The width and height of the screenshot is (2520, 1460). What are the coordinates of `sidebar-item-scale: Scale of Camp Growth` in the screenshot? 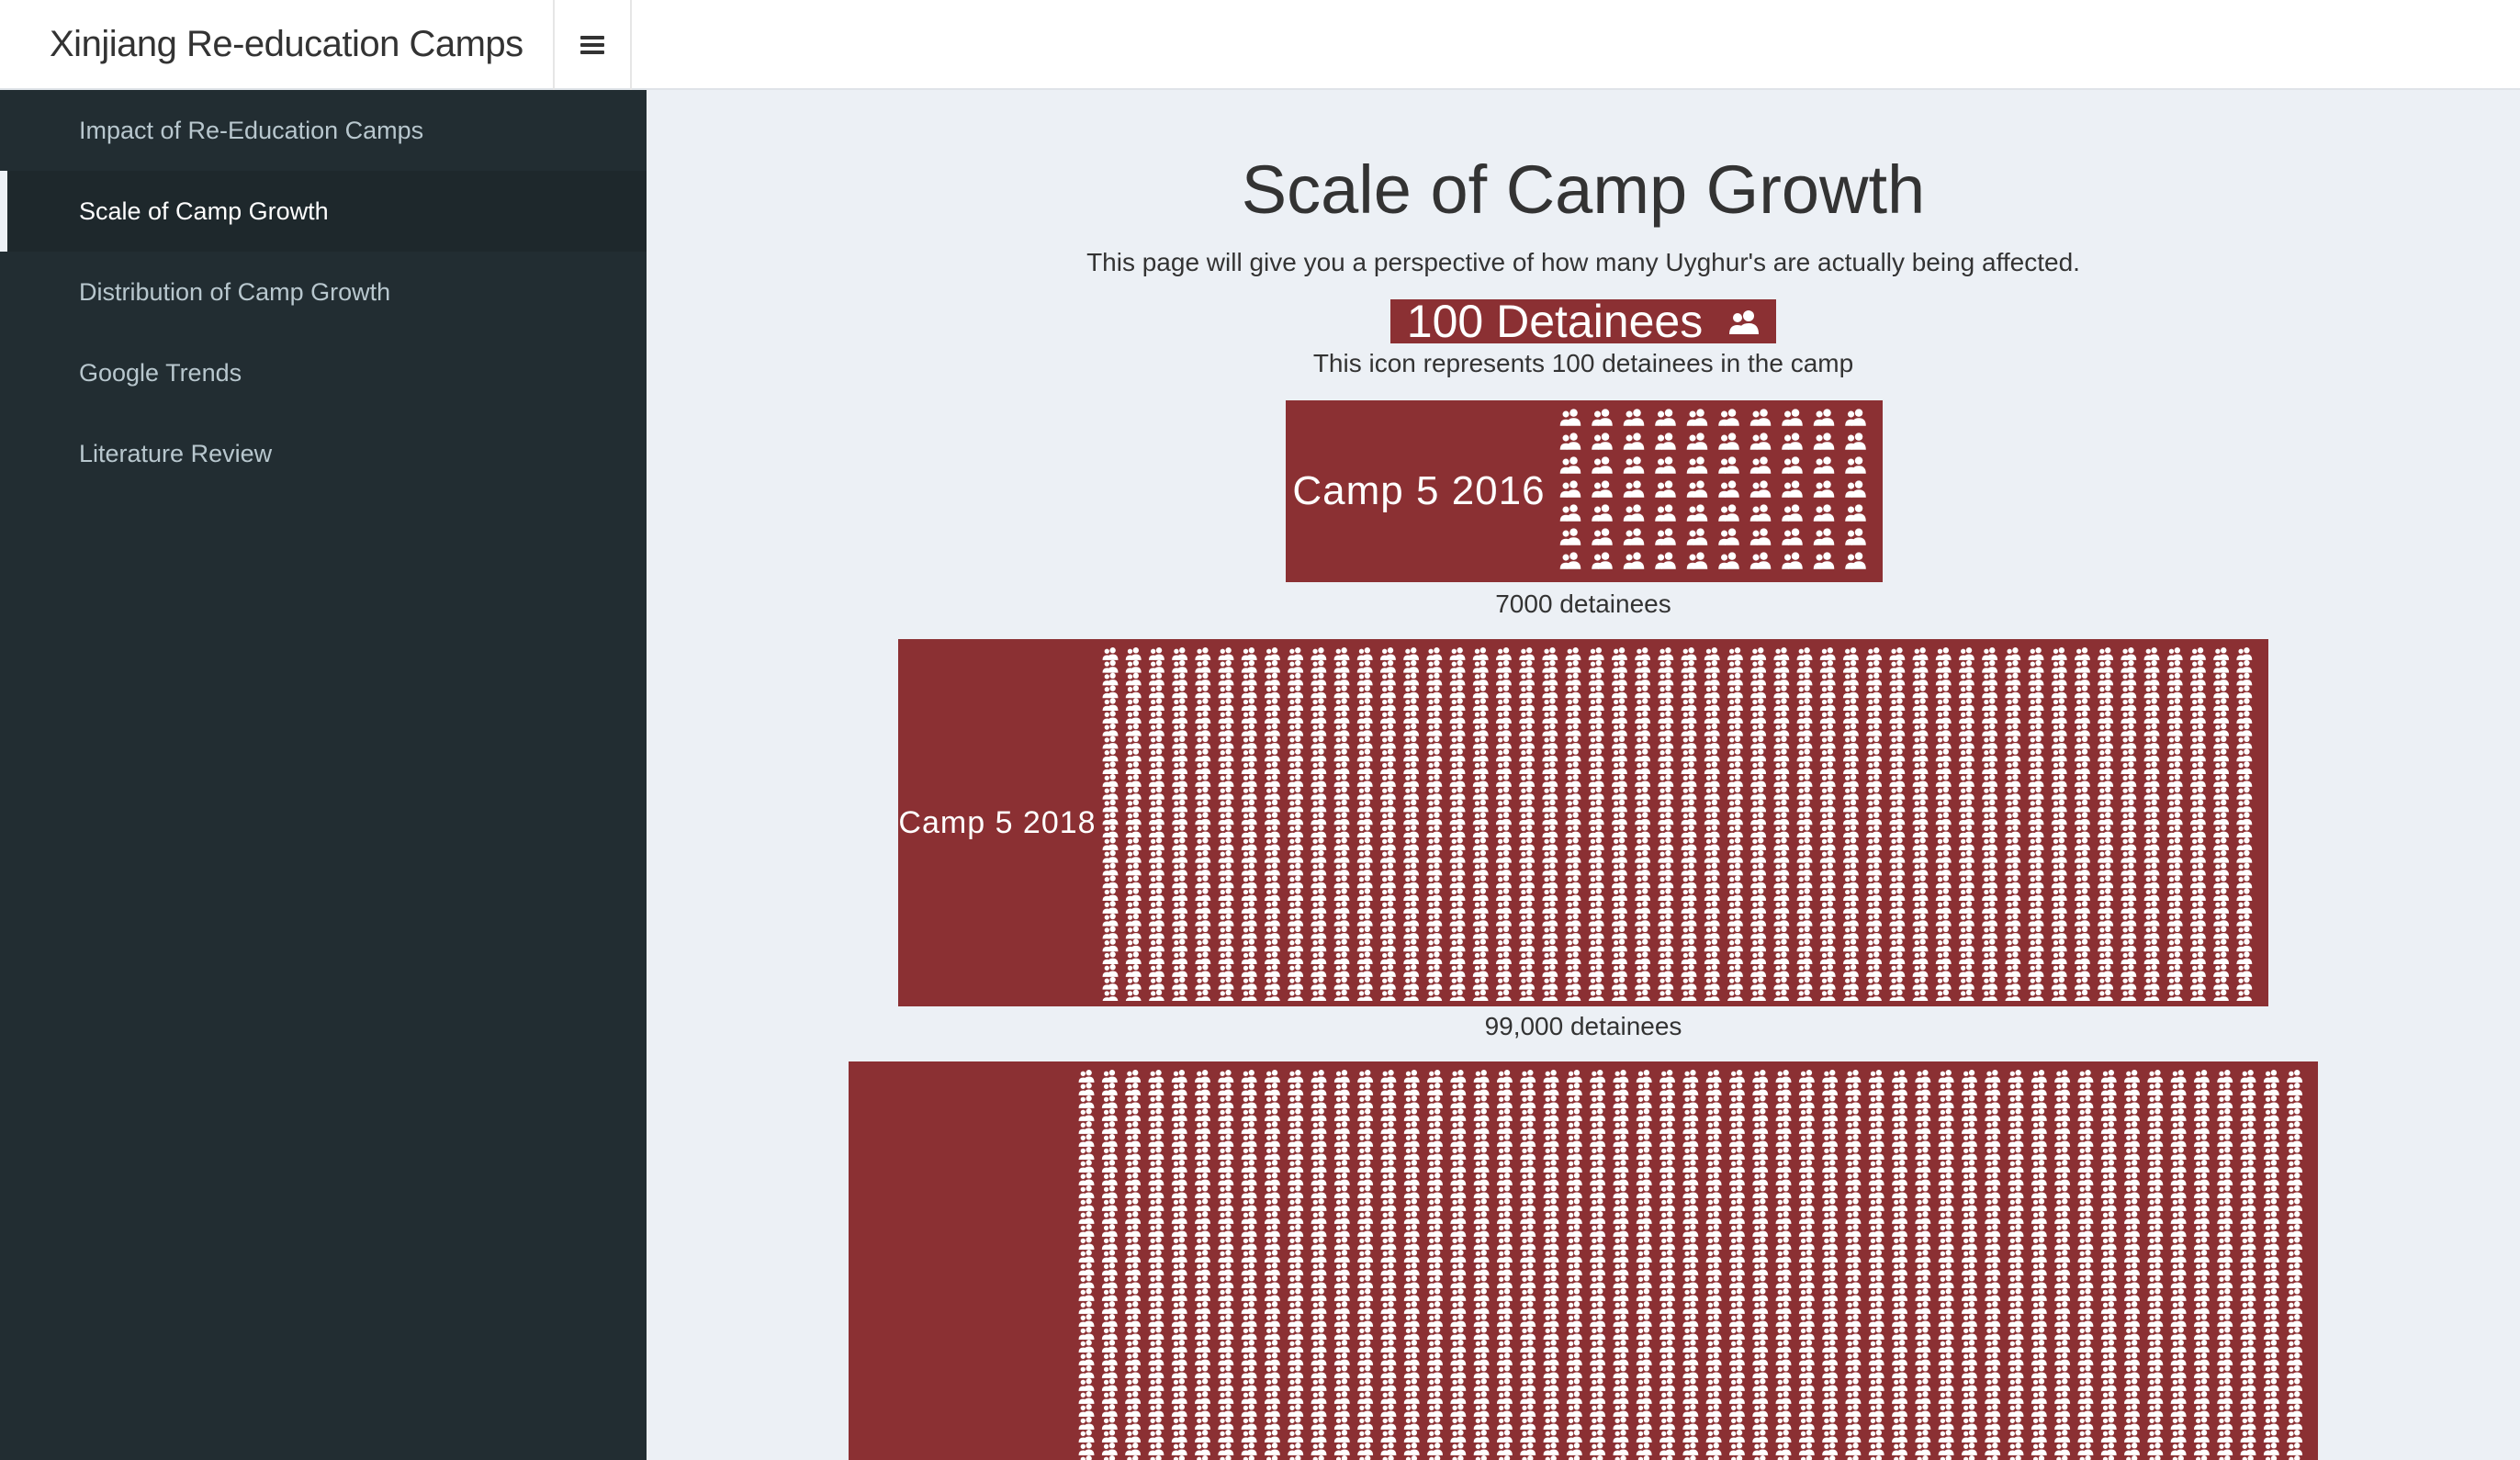 It's located at (323, 211).